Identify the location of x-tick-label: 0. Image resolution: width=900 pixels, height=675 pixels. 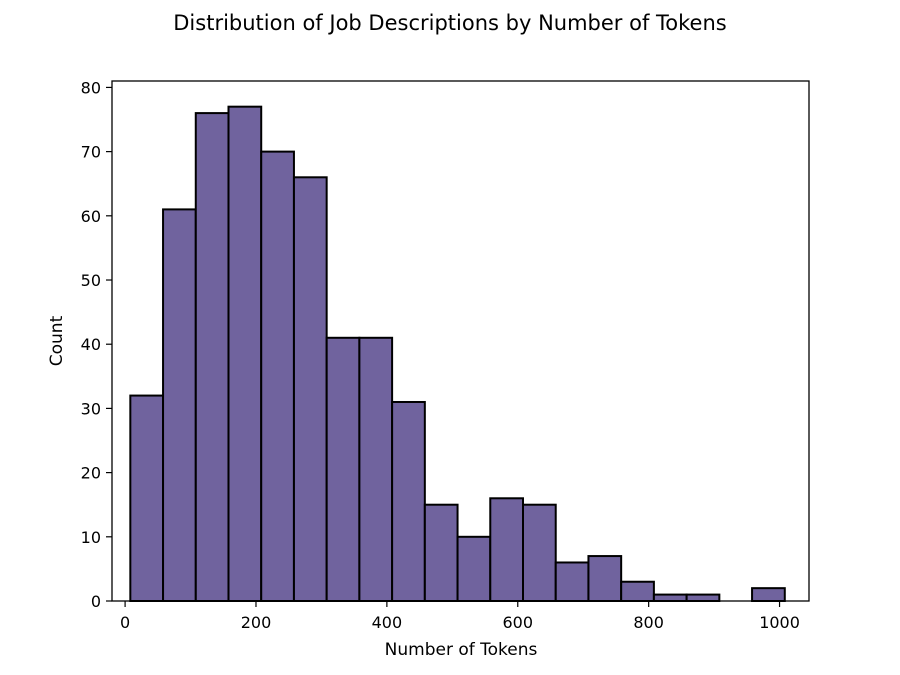
(125, 622).